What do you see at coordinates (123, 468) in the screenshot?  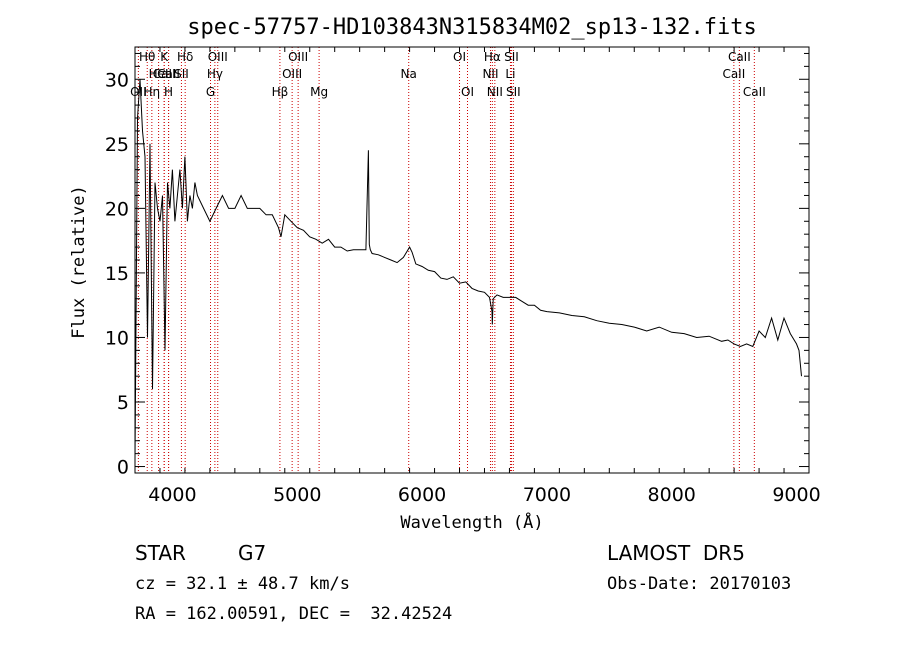 I see `y-tick-label: 0` at bounding box center [123, 468].